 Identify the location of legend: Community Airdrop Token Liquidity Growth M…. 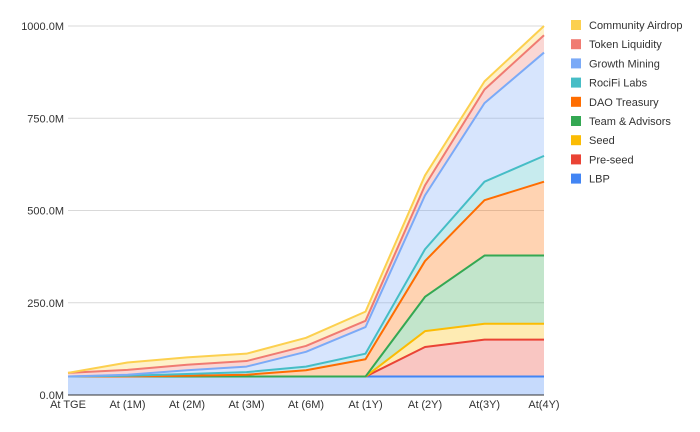
(627, 103).